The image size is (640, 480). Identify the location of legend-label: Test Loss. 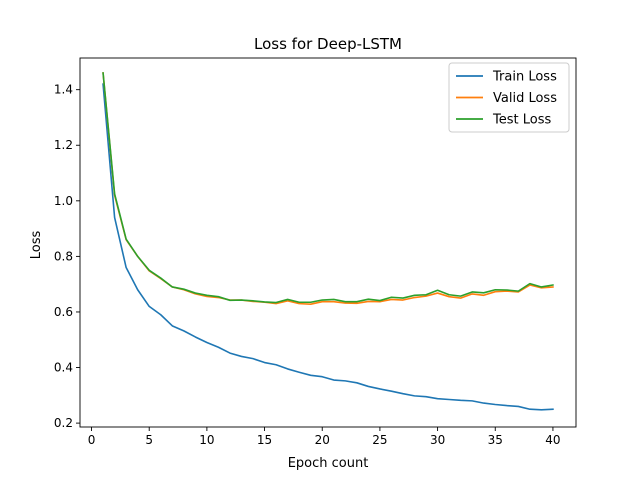
(521, 120).